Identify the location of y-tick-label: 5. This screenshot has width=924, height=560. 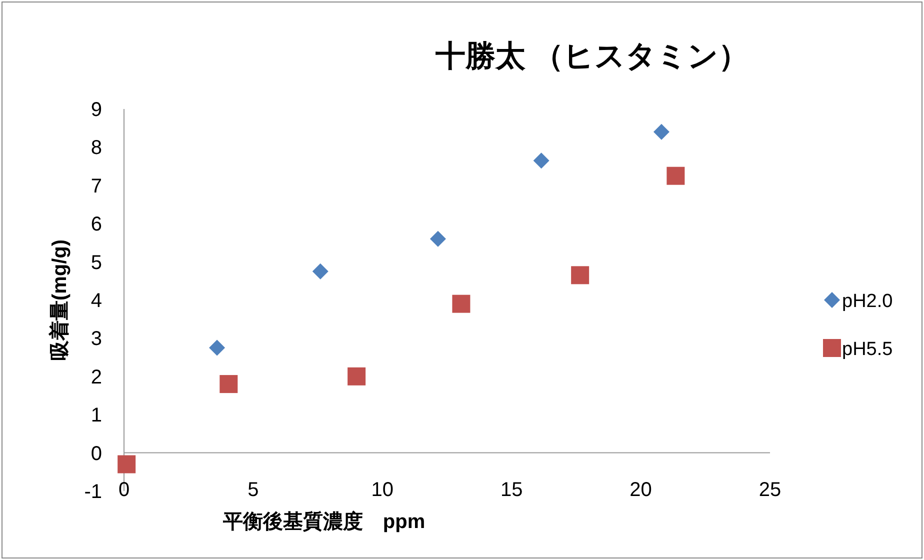
(96, 263).